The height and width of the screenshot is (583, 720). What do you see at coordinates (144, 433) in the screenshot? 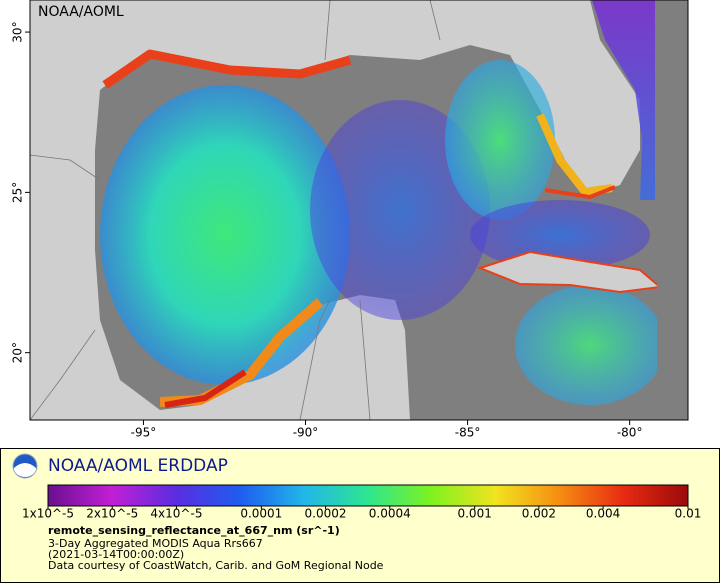
I see `x-tick-label: -95°` at bounding box center [144, 433].